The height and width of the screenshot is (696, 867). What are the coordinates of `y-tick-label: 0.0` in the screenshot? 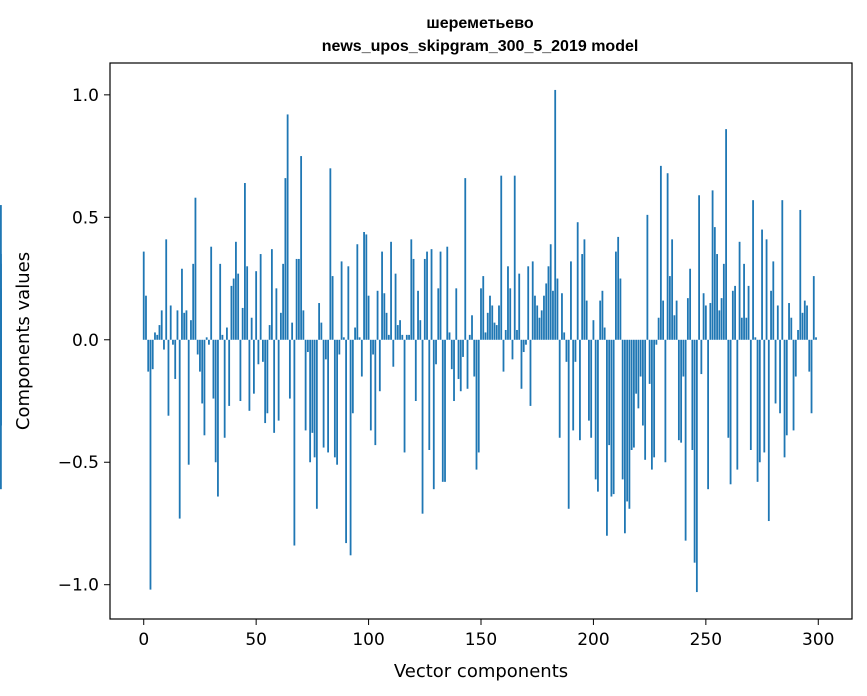 It's located at (85, 341).